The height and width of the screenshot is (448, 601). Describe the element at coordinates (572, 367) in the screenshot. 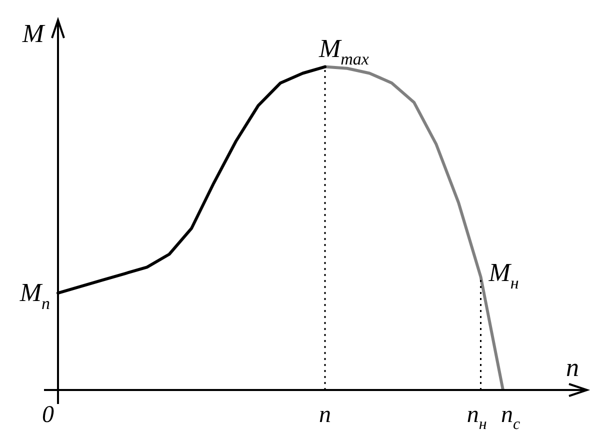

I see `x-axis-title: n` at that location.